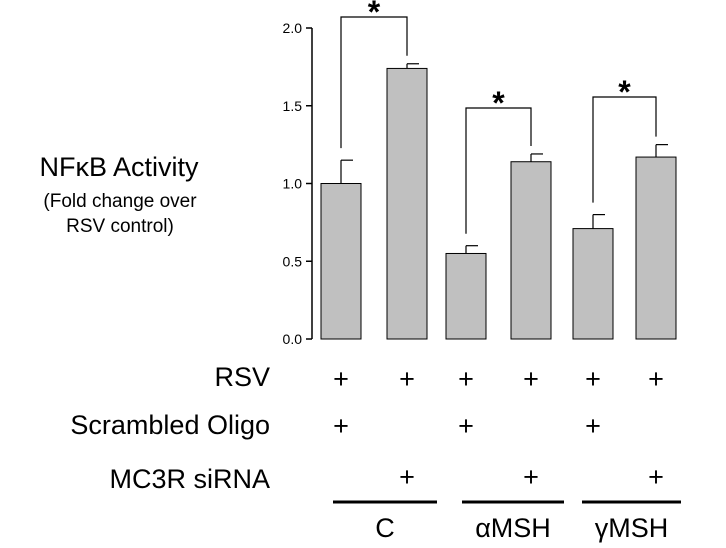 The width and height of the screenshot is (726, 548). Describe the element at coordinates (189, 479) in the screenshot. I see `row-label-mc3r-sirna: MC3R siRNA` at that location.